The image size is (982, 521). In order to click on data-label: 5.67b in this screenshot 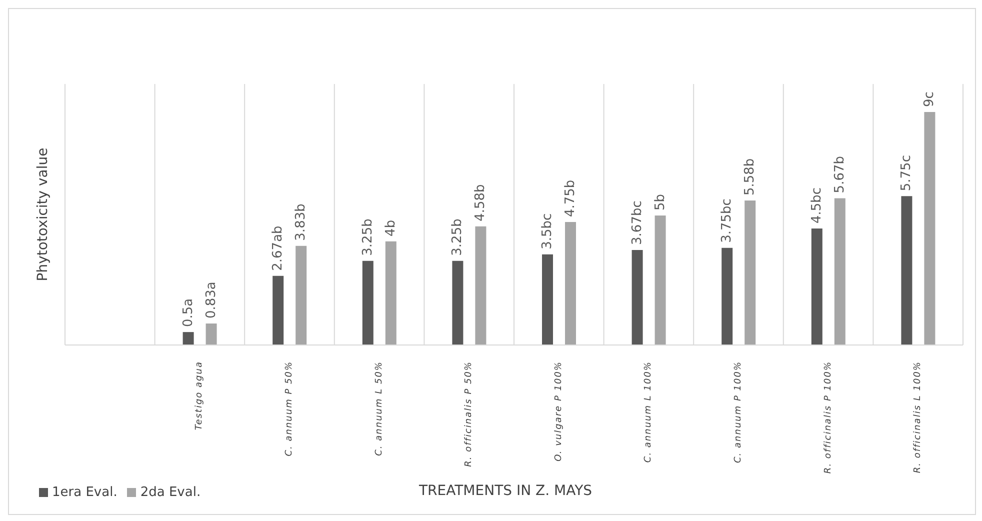, I will do `click(840, 175)`.